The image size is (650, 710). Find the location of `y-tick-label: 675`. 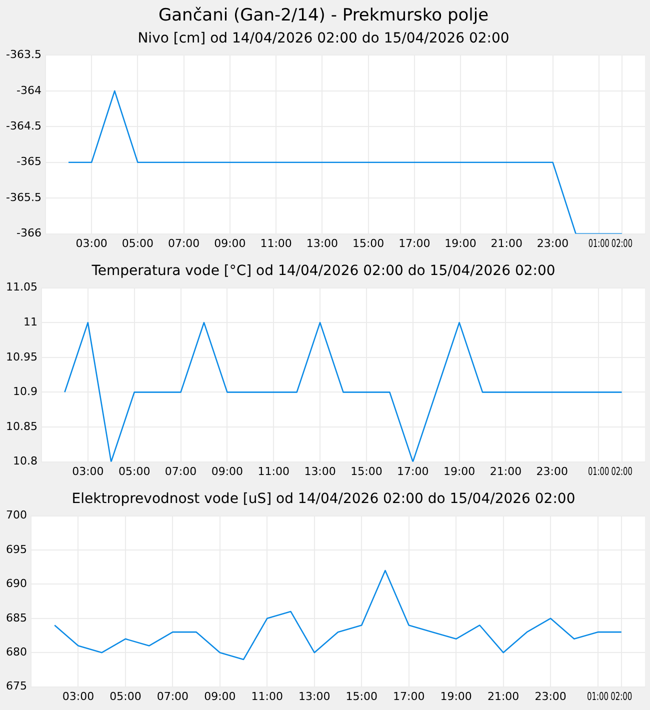

y-tick-label: 675 is located at coordinates (16, 686).